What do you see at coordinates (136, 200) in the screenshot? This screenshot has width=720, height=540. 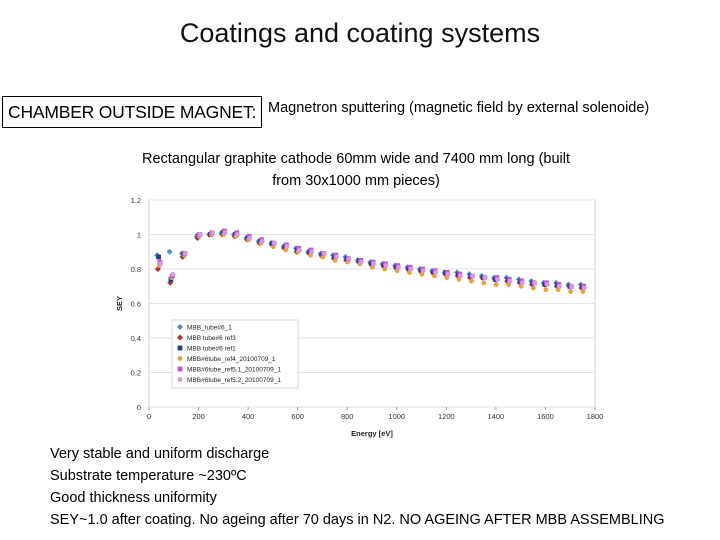 I see `y-tick-label: 1.2` at bounding box center [136, 200].